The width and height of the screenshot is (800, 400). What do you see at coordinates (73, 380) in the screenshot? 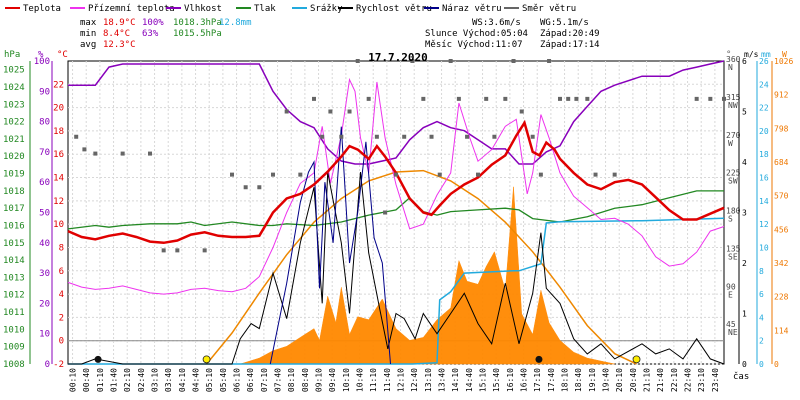
I see `tick-time: 00:10` at bounding box center [73, 380].